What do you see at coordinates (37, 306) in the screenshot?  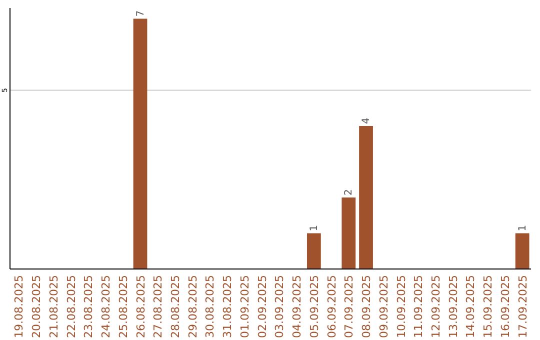 I see `x-tick-label: 20.08.2025` at bounding box center [37, 306].